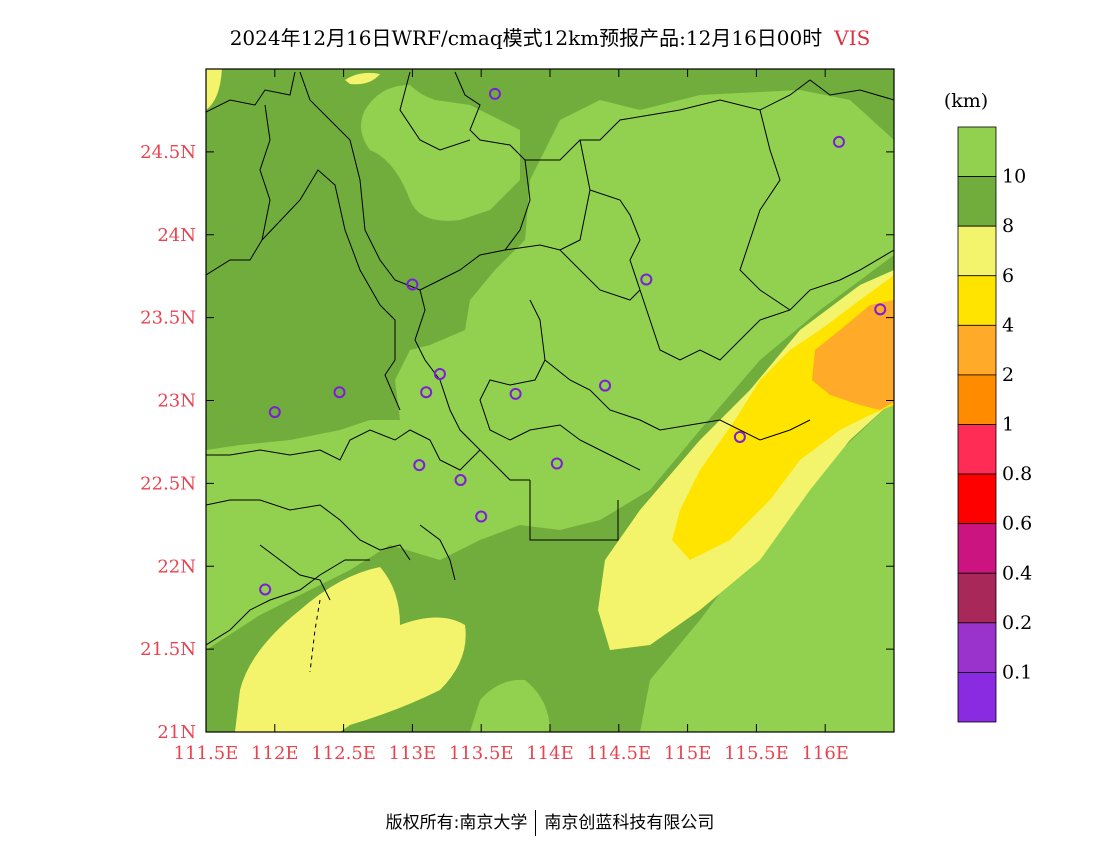 The width and height of the screenshot is (1100, 850). I want to click on field-vis-6-8-corner, so click(214, 89).